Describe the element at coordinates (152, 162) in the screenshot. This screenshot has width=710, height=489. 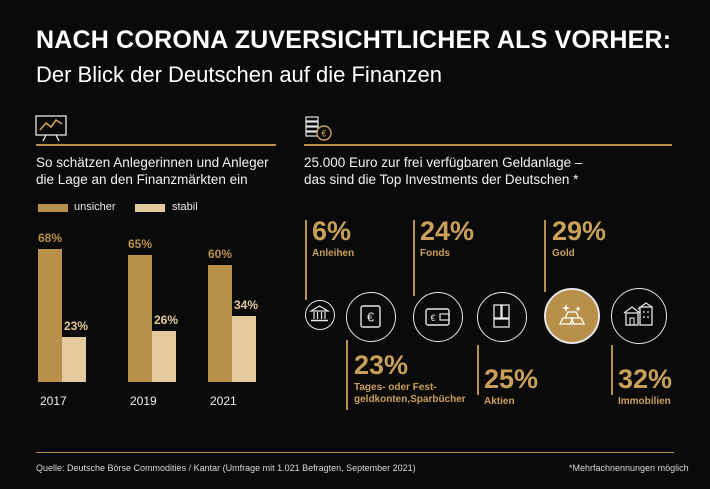
I see `left-title-line1: So schätzen Anlegerinnen und Anleger` at that location.